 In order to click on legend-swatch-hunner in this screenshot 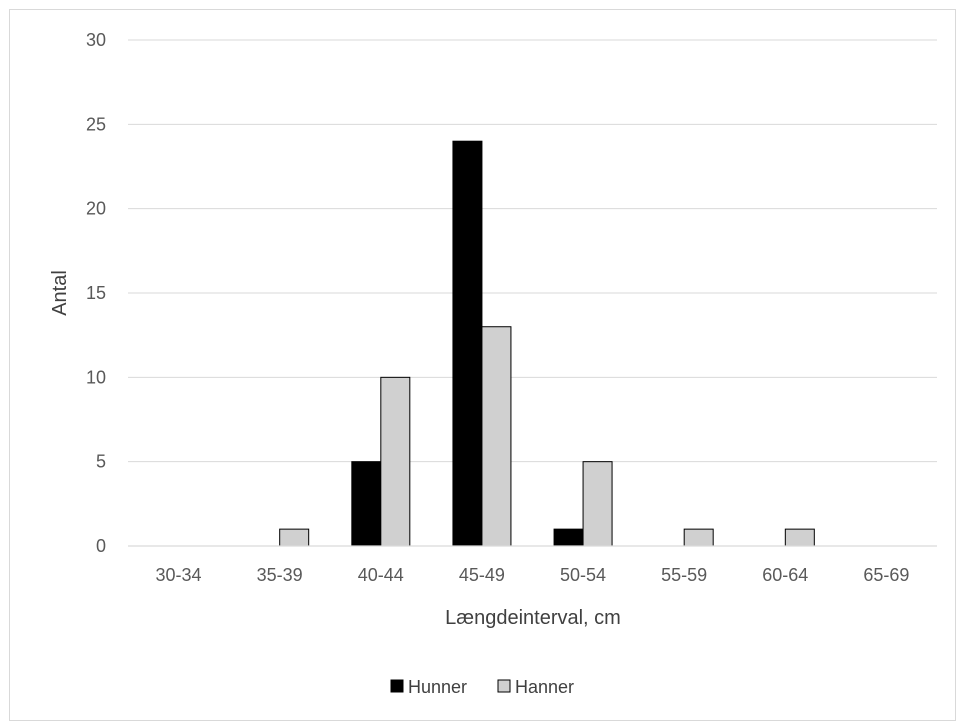, I will do `click(397, 686)`.